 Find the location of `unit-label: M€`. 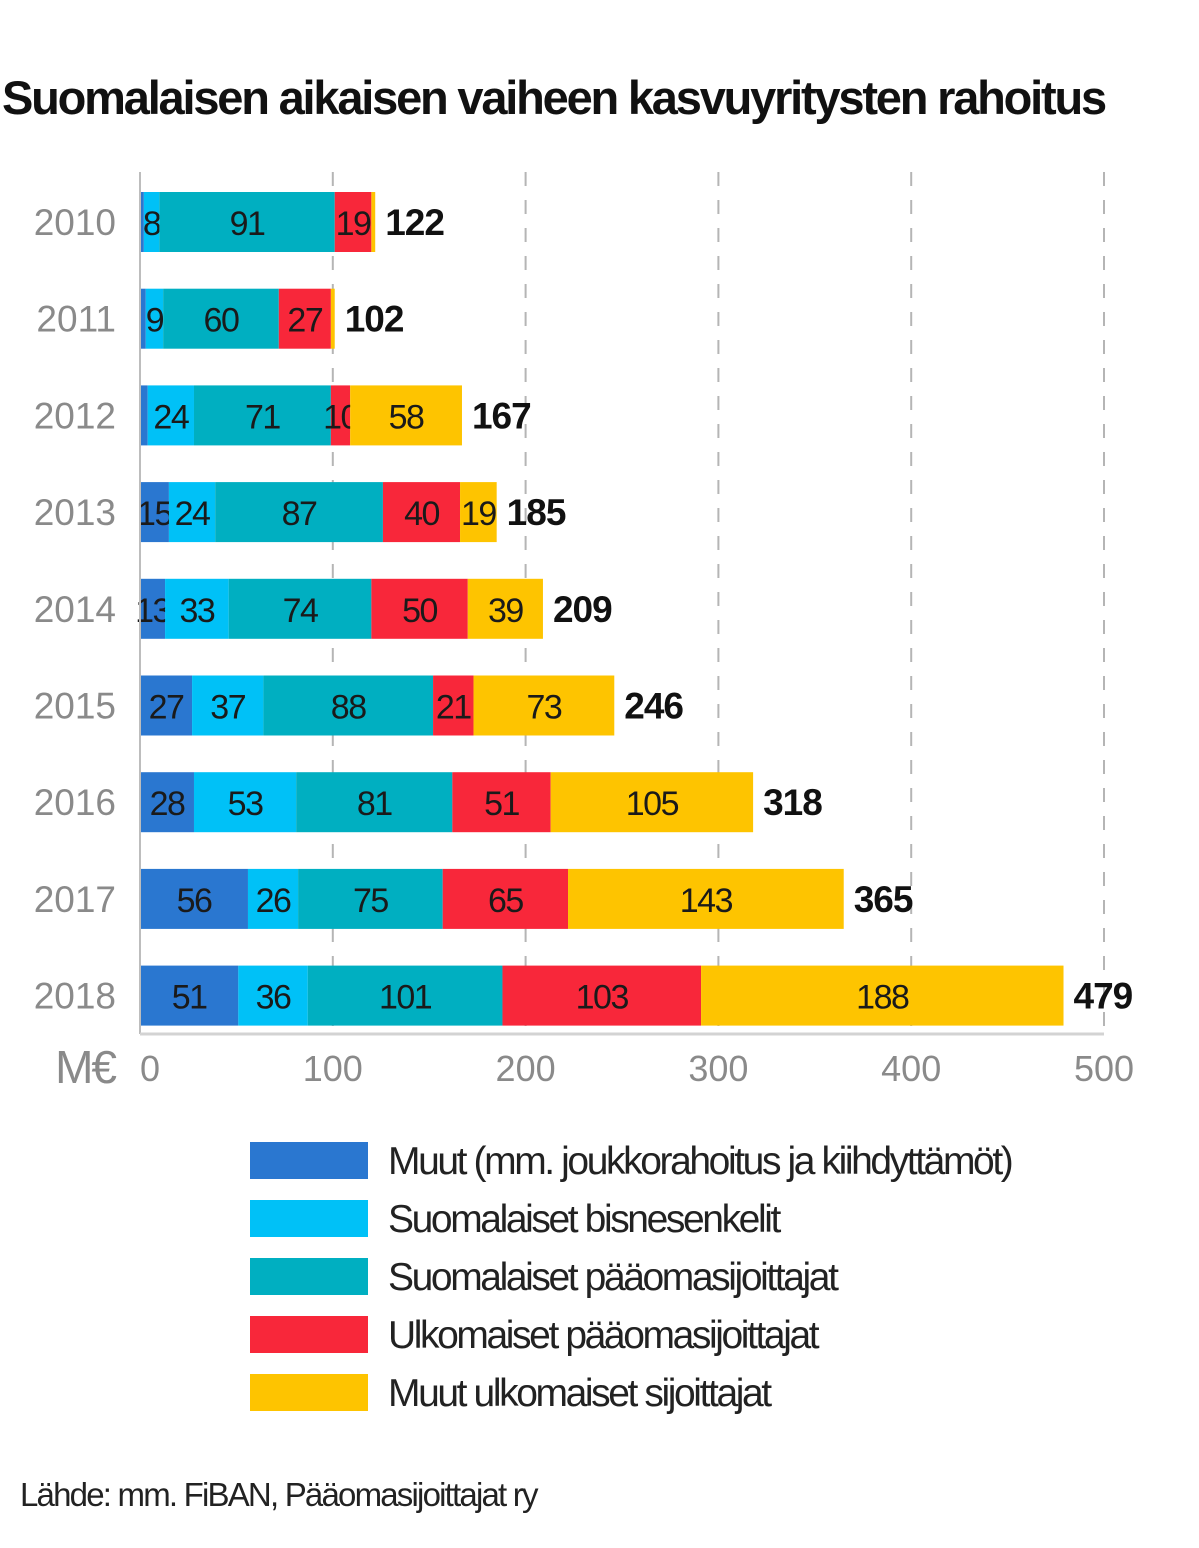

unit-label: M€ is located at coordinates (85, 1067).